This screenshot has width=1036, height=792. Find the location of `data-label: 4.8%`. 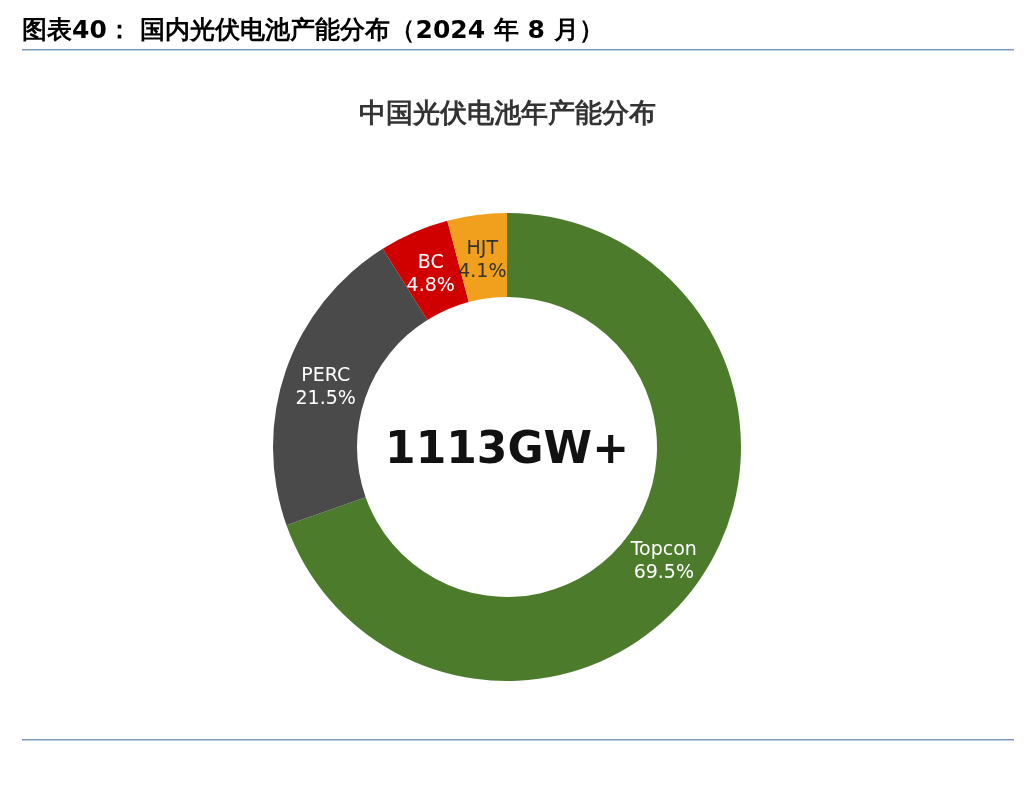

data-label: 4.8% is located at coordinates (430, 283).